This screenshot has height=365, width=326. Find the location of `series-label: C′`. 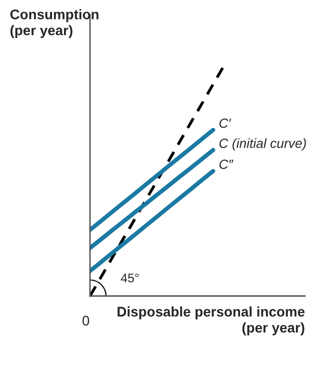

series-label: C′ is located at coordinates (225, 123).